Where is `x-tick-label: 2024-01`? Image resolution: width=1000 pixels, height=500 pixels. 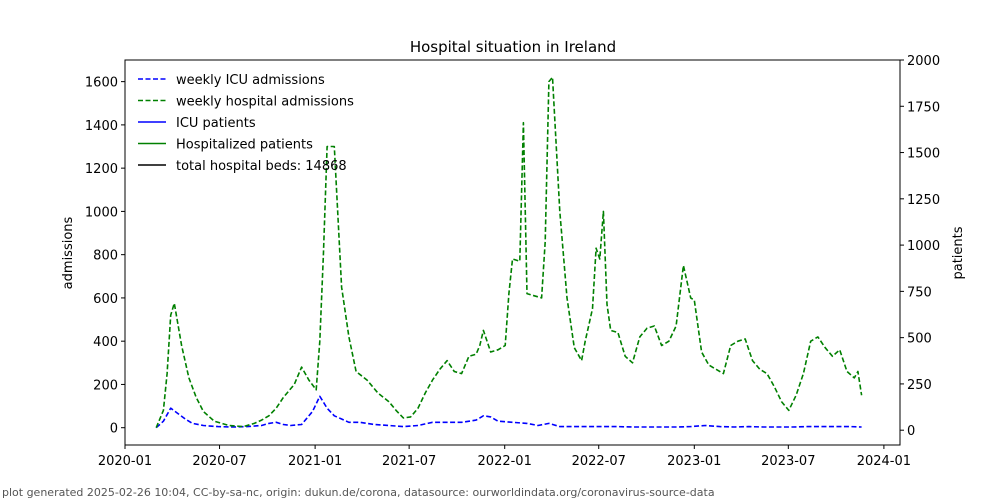 x-tick-label: 2024-01 is located at coordinates (884, 461).